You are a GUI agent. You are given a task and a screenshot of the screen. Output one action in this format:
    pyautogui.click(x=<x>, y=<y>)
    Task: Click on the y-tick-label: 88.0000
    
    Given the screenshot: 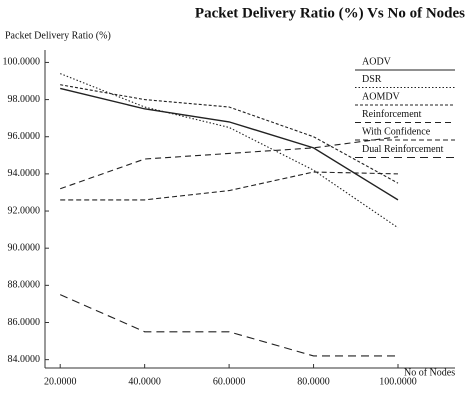 What is the action you would take?
    pyautogui.click(x=24, y=285)
    